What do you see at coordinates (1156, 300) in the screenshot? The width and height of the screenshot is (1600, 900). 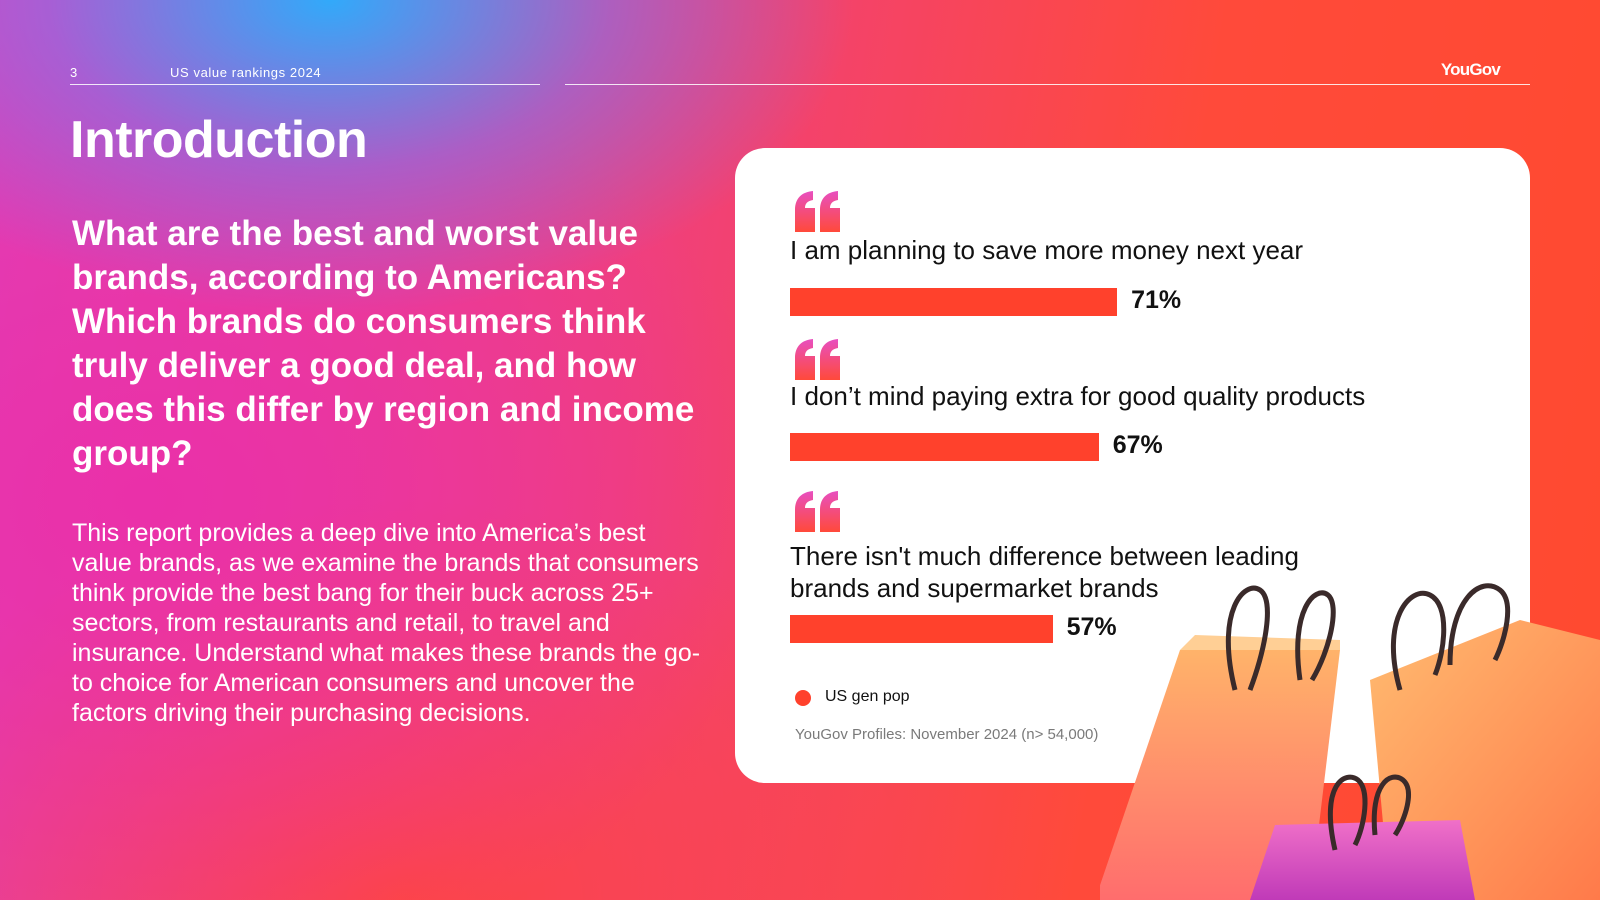 I see `bar-label-1: 71%` at bounding box center [1156, 300].